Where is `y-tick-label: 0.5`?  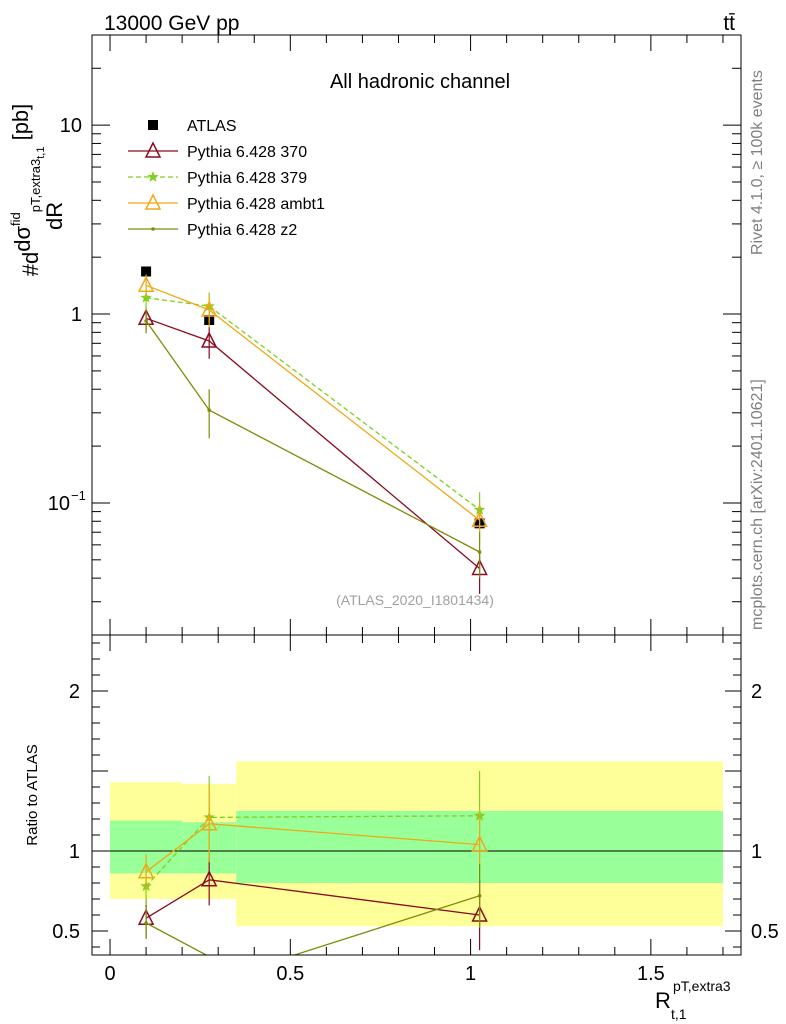 y-tick-label: 0.5 is located at coordinates (66, 932).